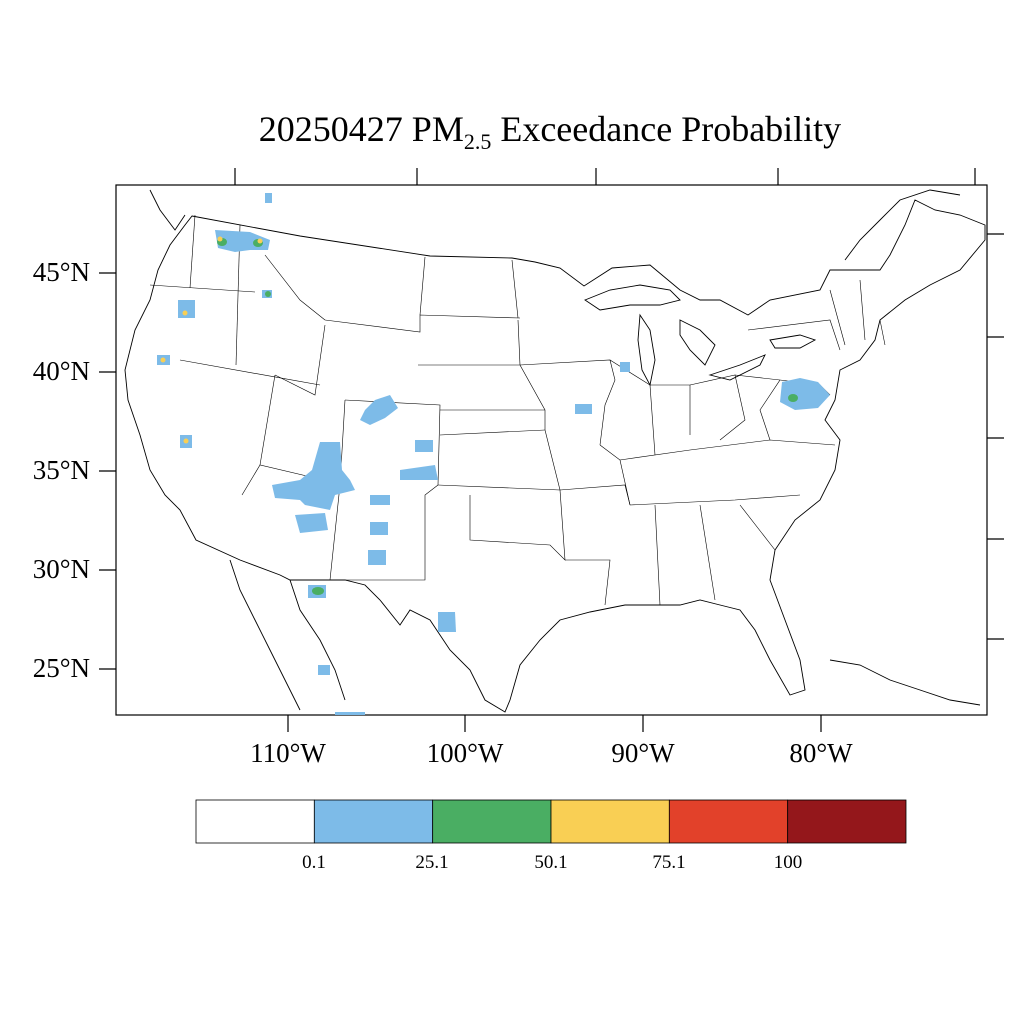 The image size is (1024, 1024). I want to click on lon-label-80w: 80°W, so click(821, 753).